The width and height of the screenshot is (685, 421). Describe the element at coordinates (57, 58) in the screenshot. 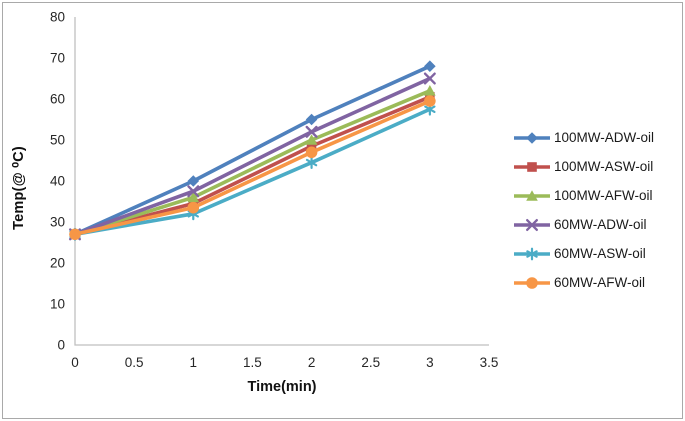

I see `y-tick-label-70: 70` at that location.